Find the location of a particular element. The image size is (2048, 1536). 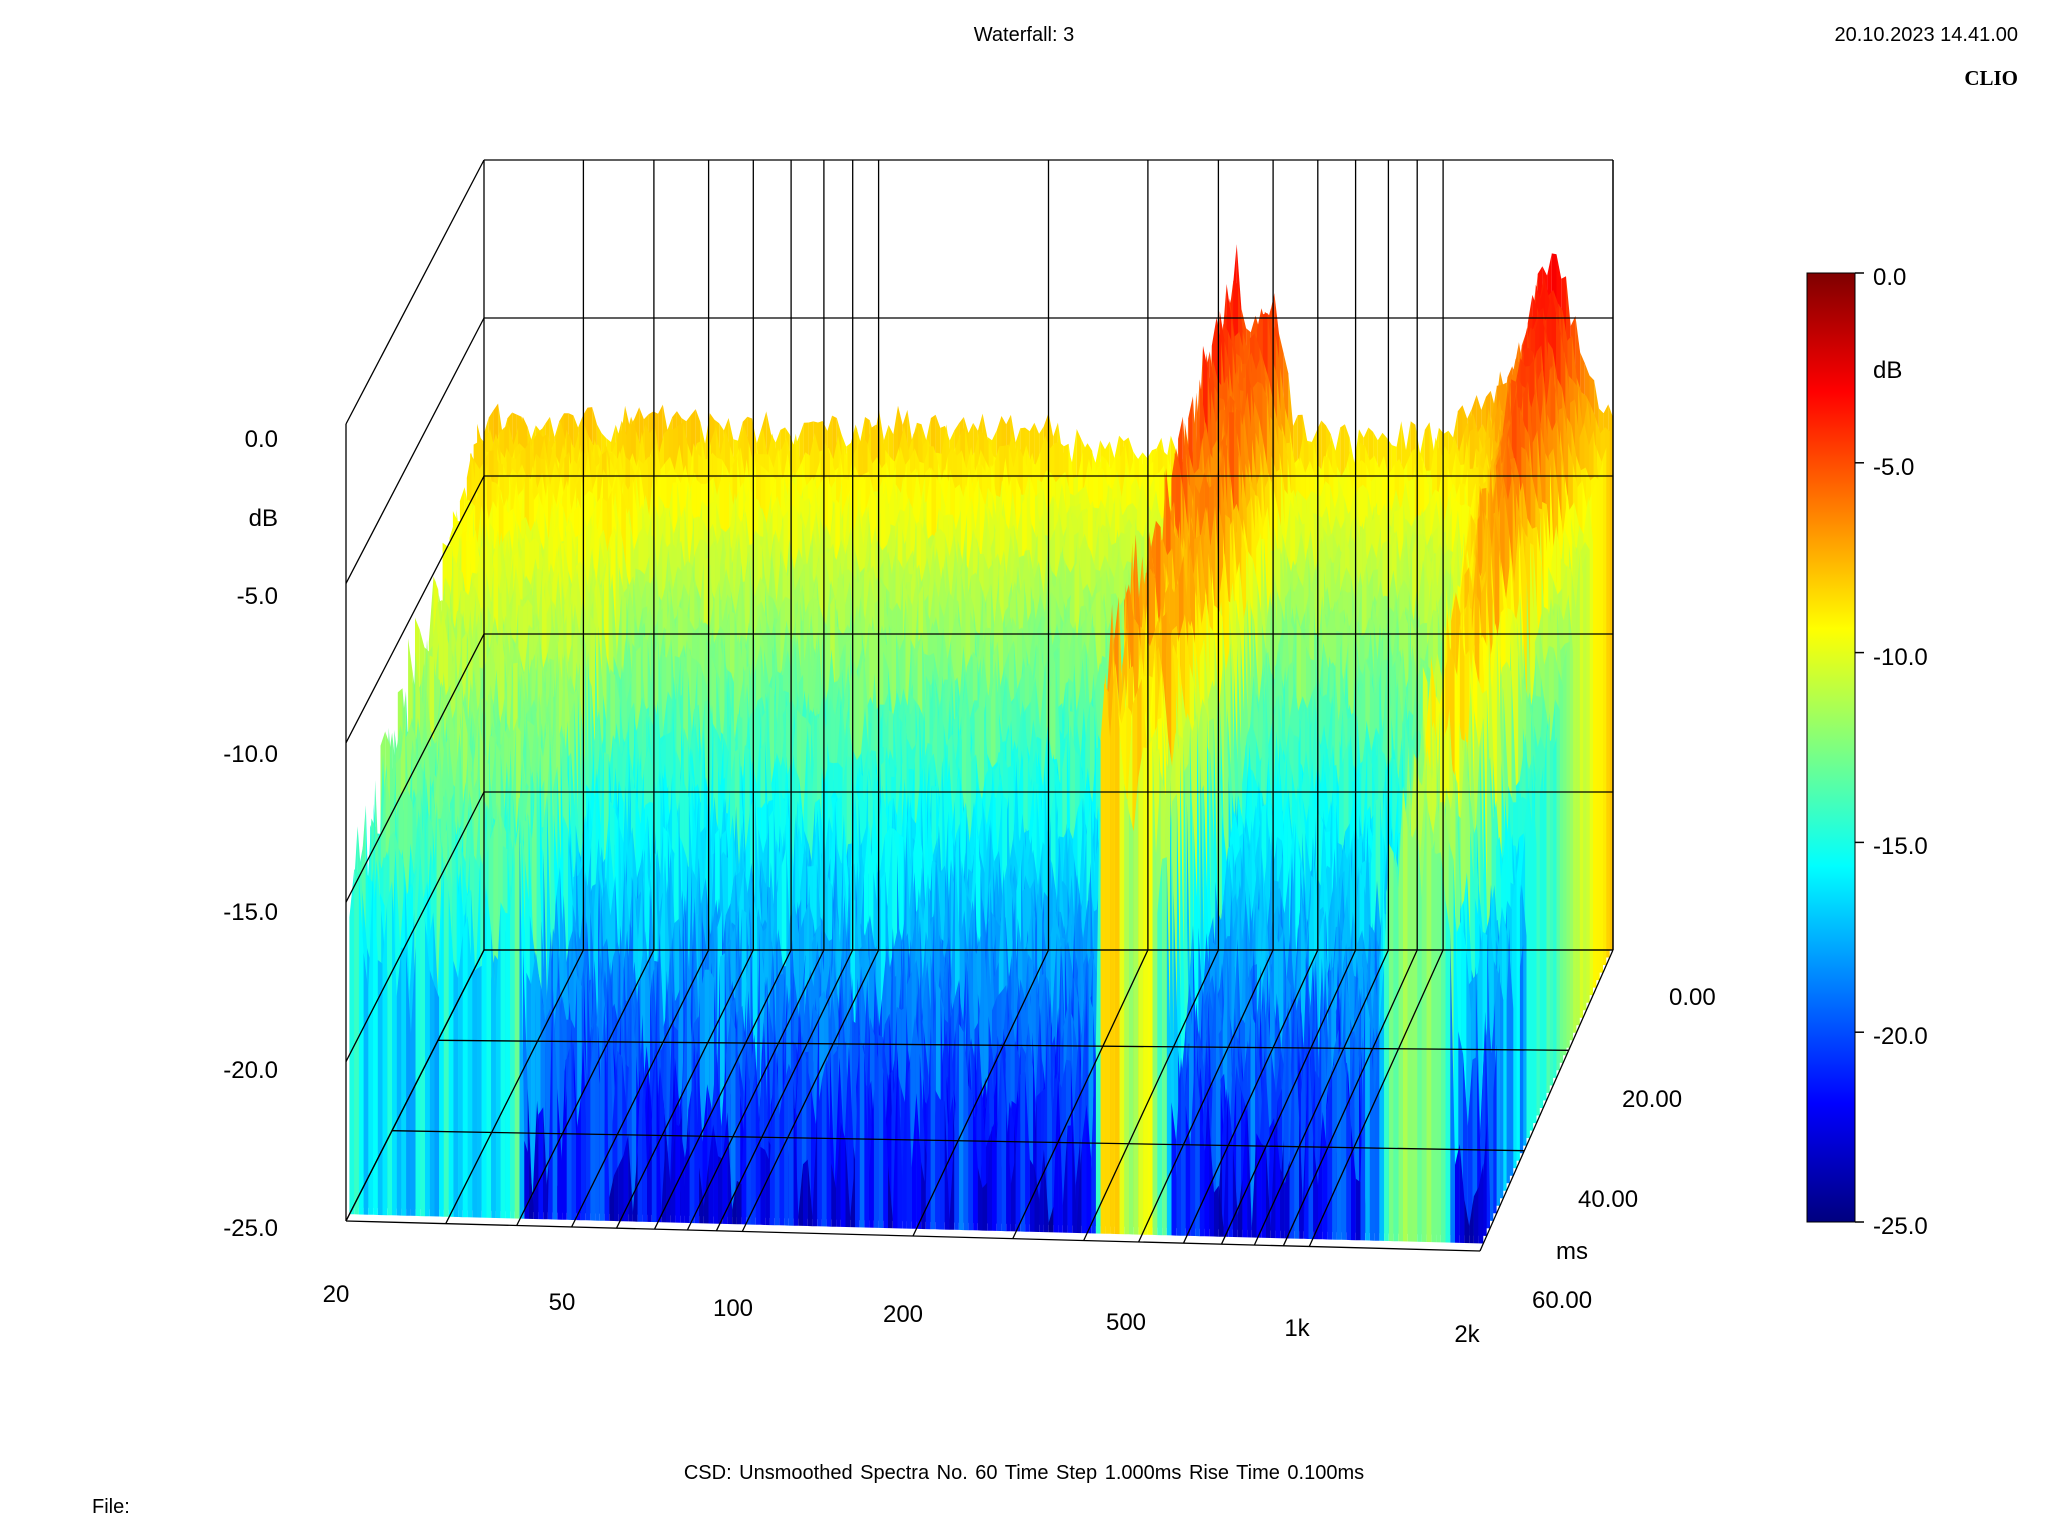

timestamp: 20.10.2023 14.41.00 is located at coordinates (1926, 35).